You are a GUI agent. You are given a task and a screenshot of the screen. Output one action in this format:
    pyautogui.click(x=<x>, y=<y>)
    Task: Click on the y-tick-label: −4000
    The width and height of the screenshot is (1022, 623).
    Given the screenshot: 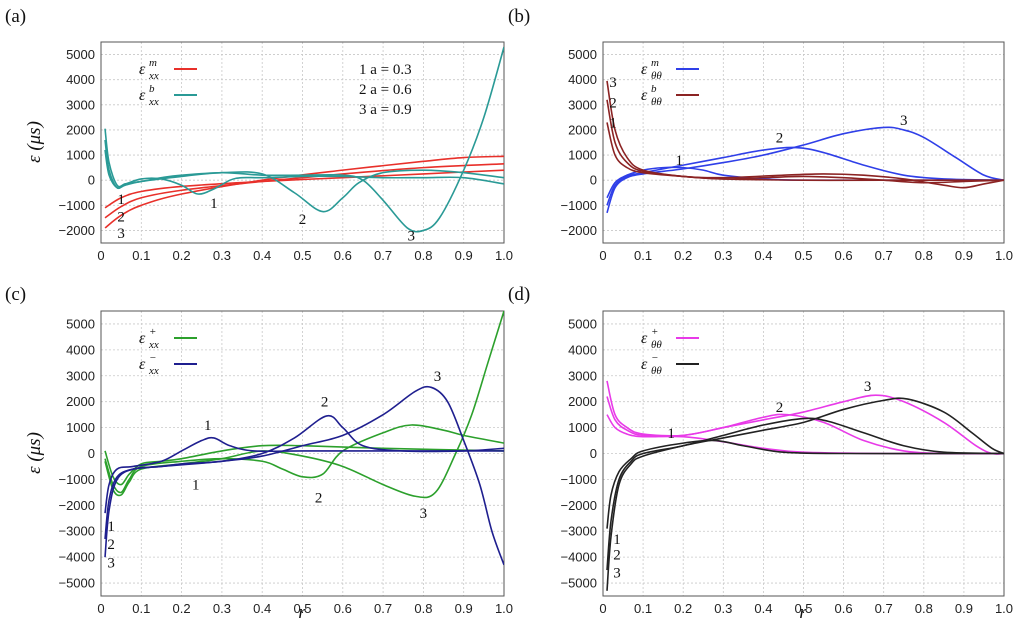 What is the action you would take?
    pyautogui.click(x=578, y=557)
    